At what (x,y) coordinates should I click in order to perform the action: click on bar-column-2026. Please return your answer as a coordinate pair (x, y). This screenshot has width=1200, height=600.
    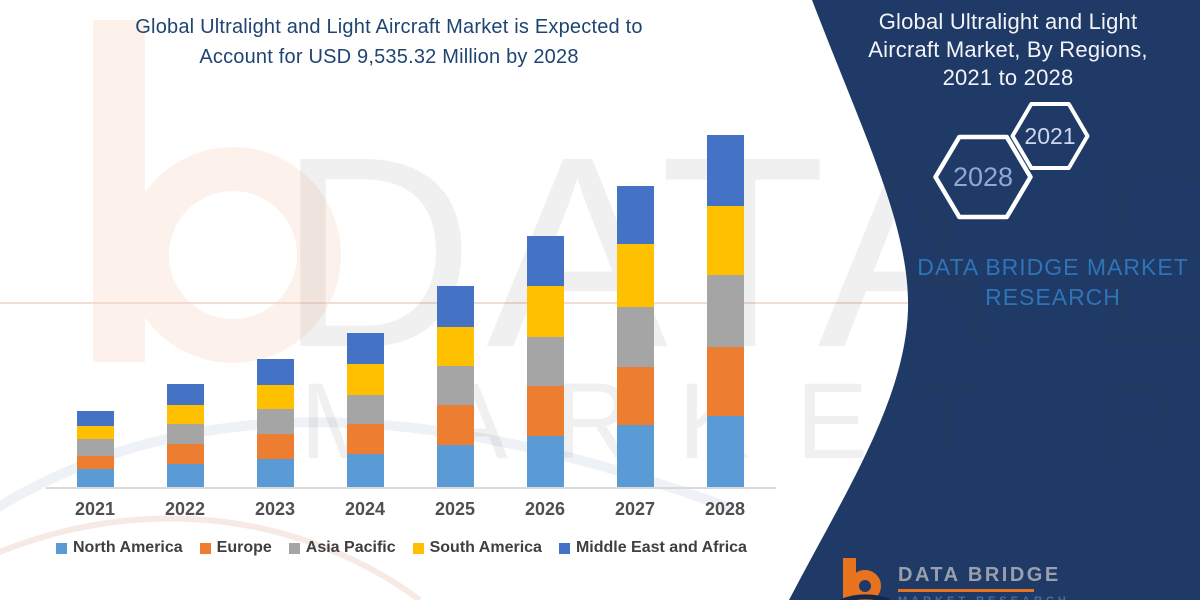
    Looking at the image, I should click on (545, 307).